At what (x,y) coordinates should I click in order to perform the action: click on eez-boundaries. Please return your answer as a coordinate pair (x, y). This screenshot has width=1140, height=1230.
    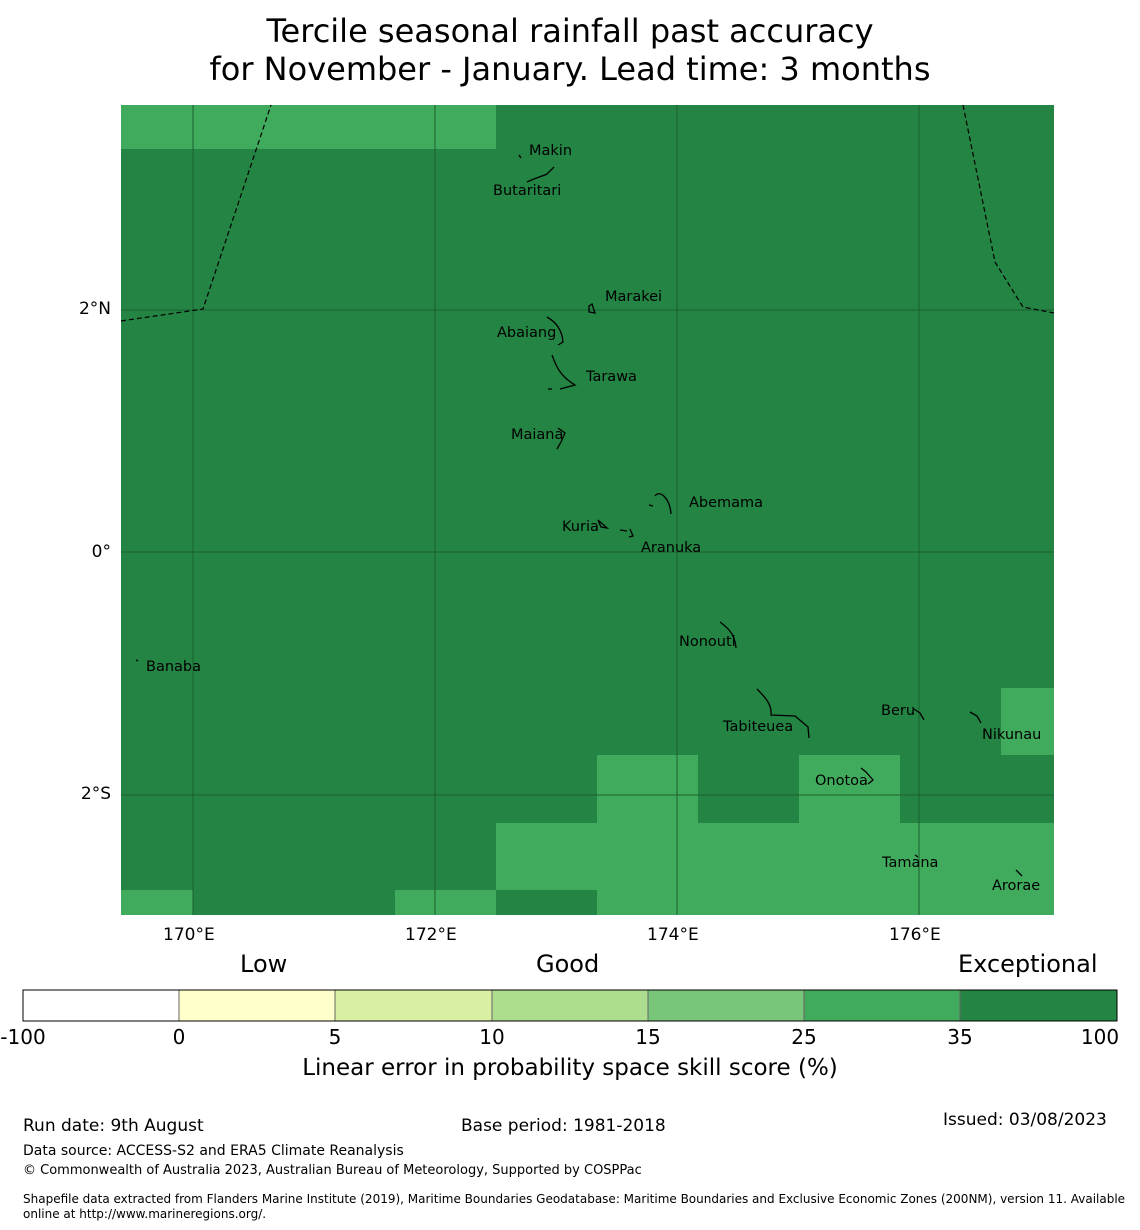
    Looking at the image, I should click on (587, 213).